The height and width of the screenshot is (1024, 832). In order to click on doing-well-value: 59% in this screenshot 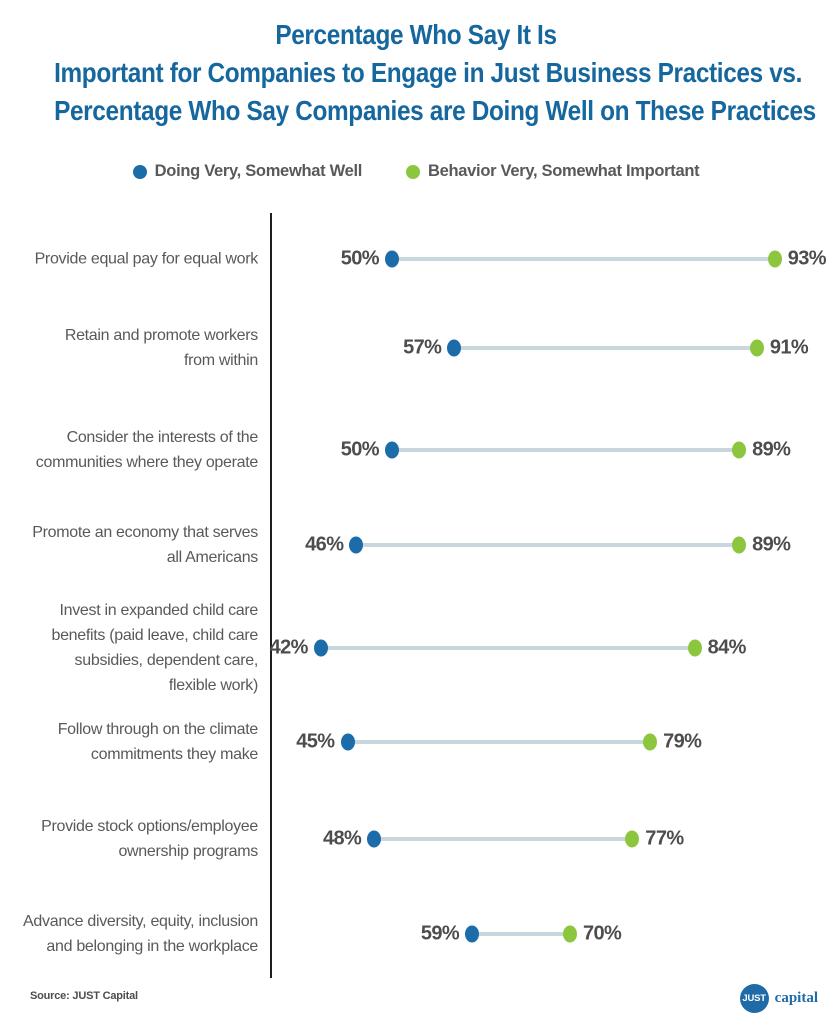, I will do `click(440, 933)`.